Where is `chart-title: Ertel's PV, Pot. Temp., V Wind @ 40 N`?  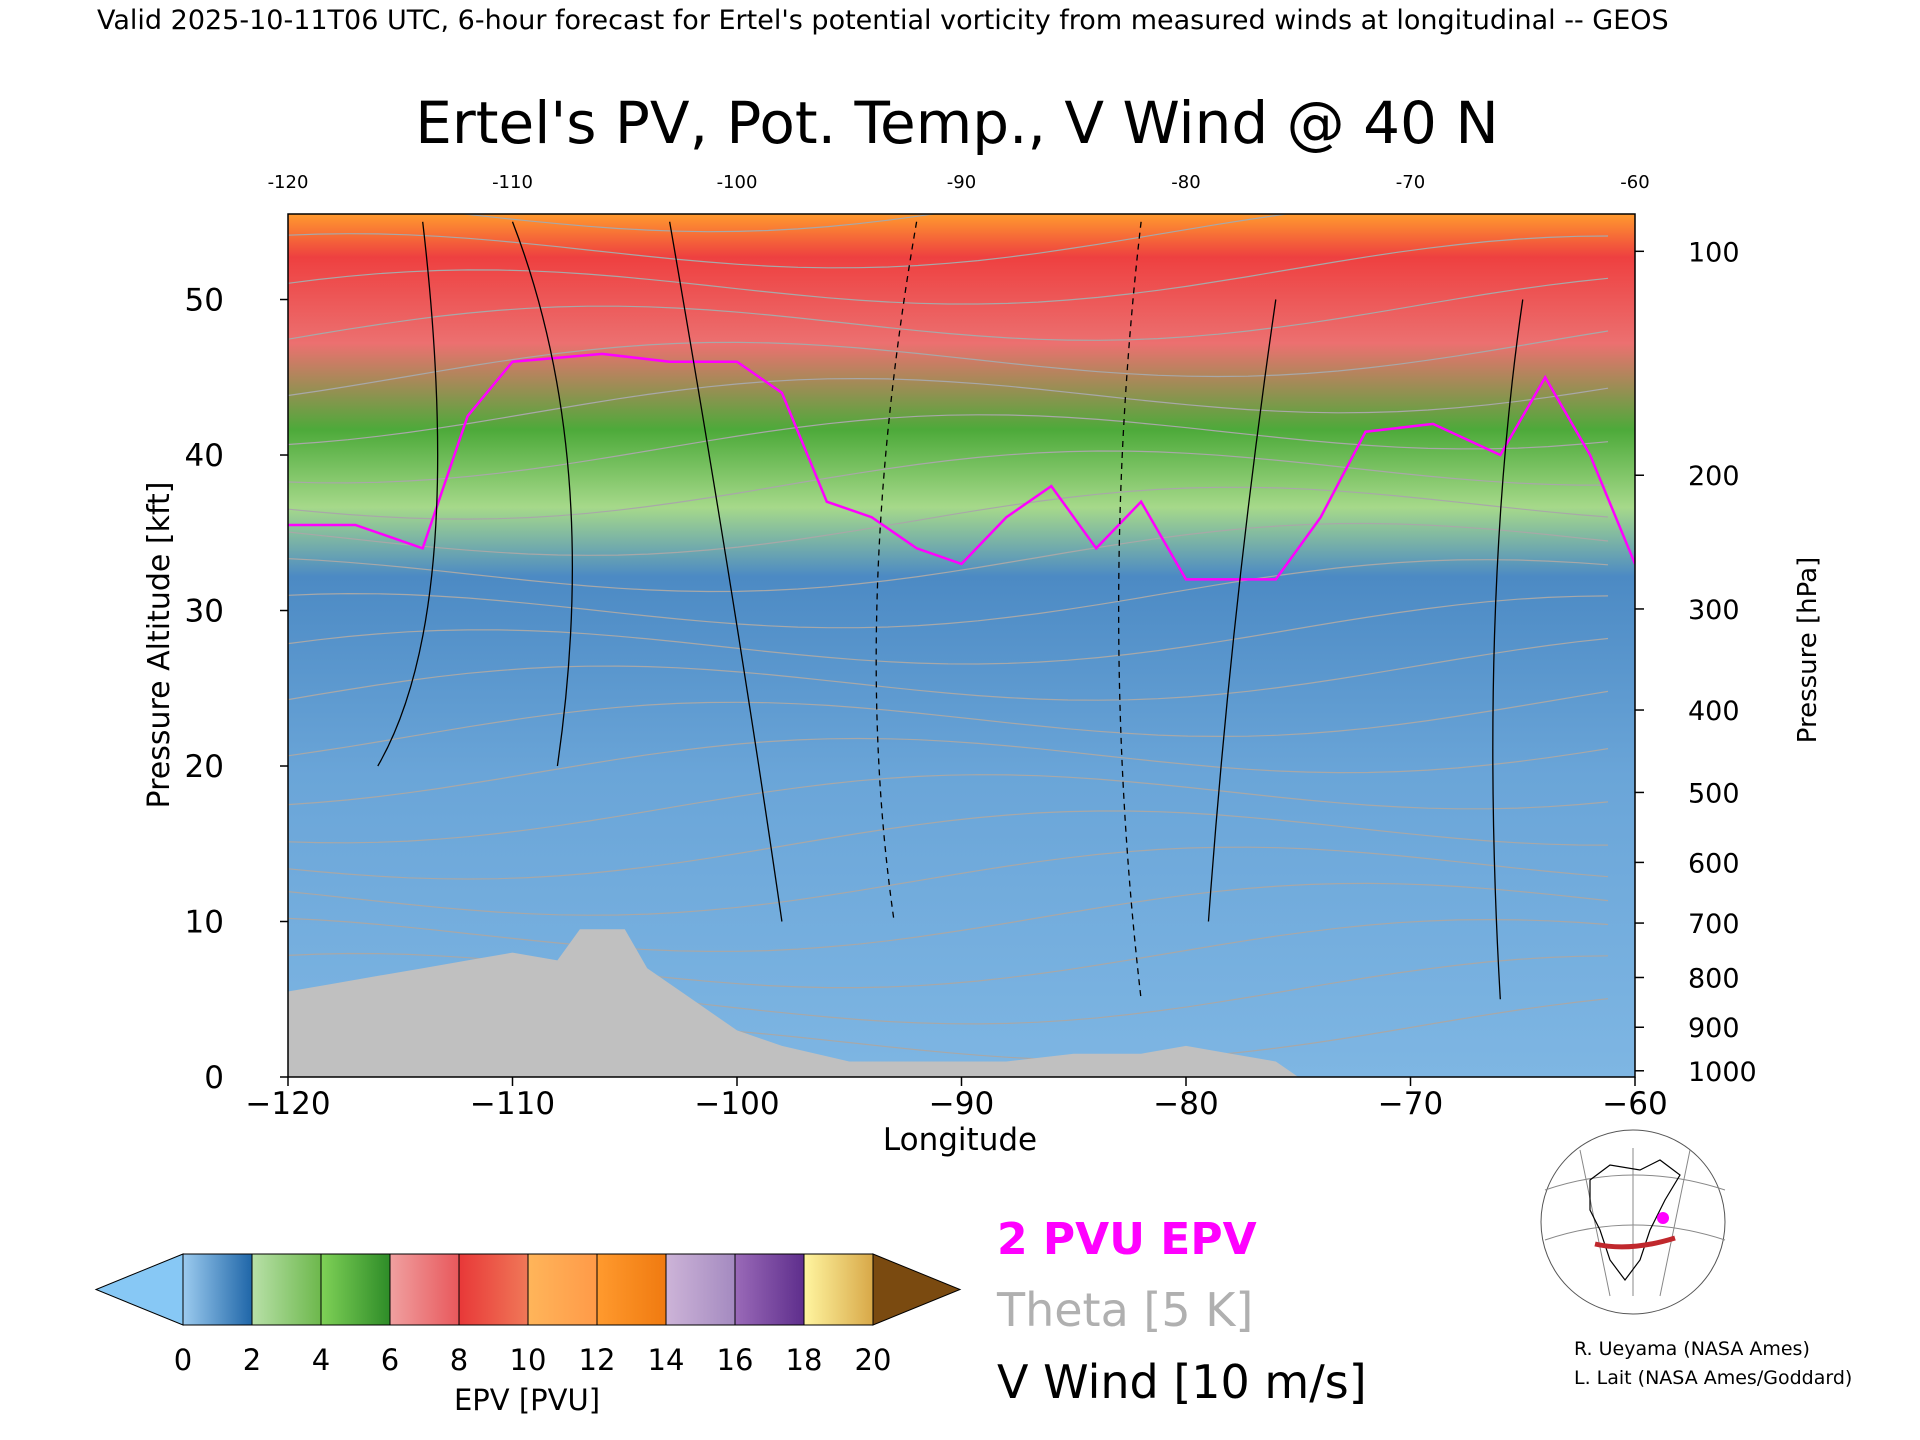
chart-title: Ertel's PV, Pot. Temp., V Wind @ 40 N is located at coordinates (956, 123).